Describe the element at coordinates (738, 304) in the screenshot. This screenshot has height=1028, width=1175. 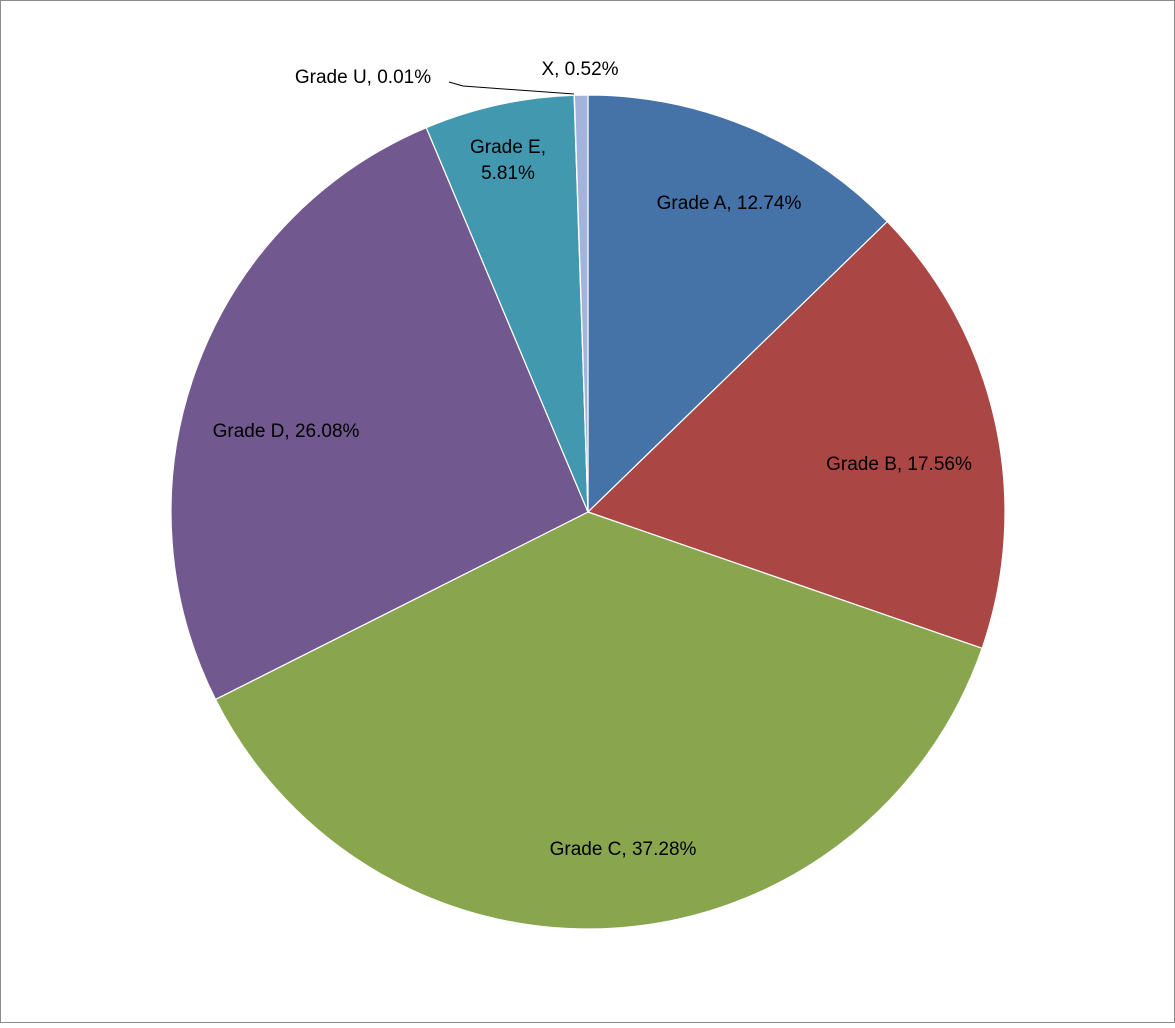
I see `pie-slice-grade-a` at that location.